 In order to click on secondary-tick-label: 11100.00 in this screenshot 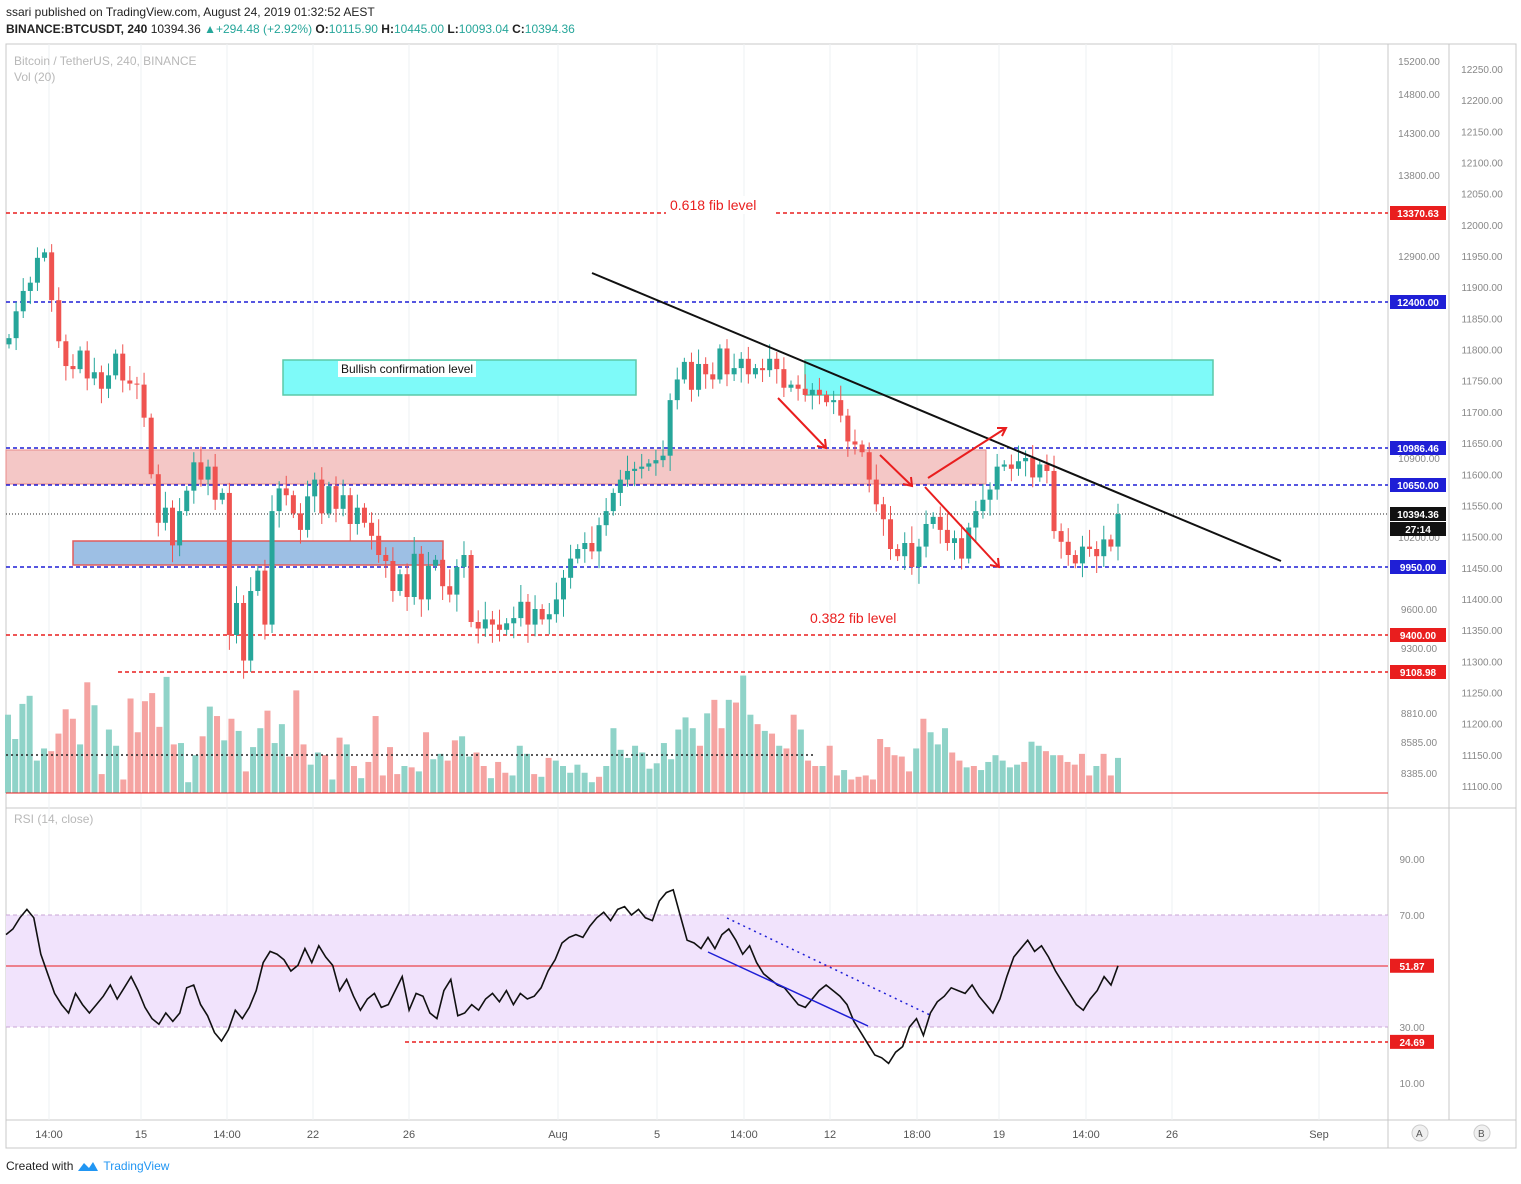, I will do `click(1482, 787)`.